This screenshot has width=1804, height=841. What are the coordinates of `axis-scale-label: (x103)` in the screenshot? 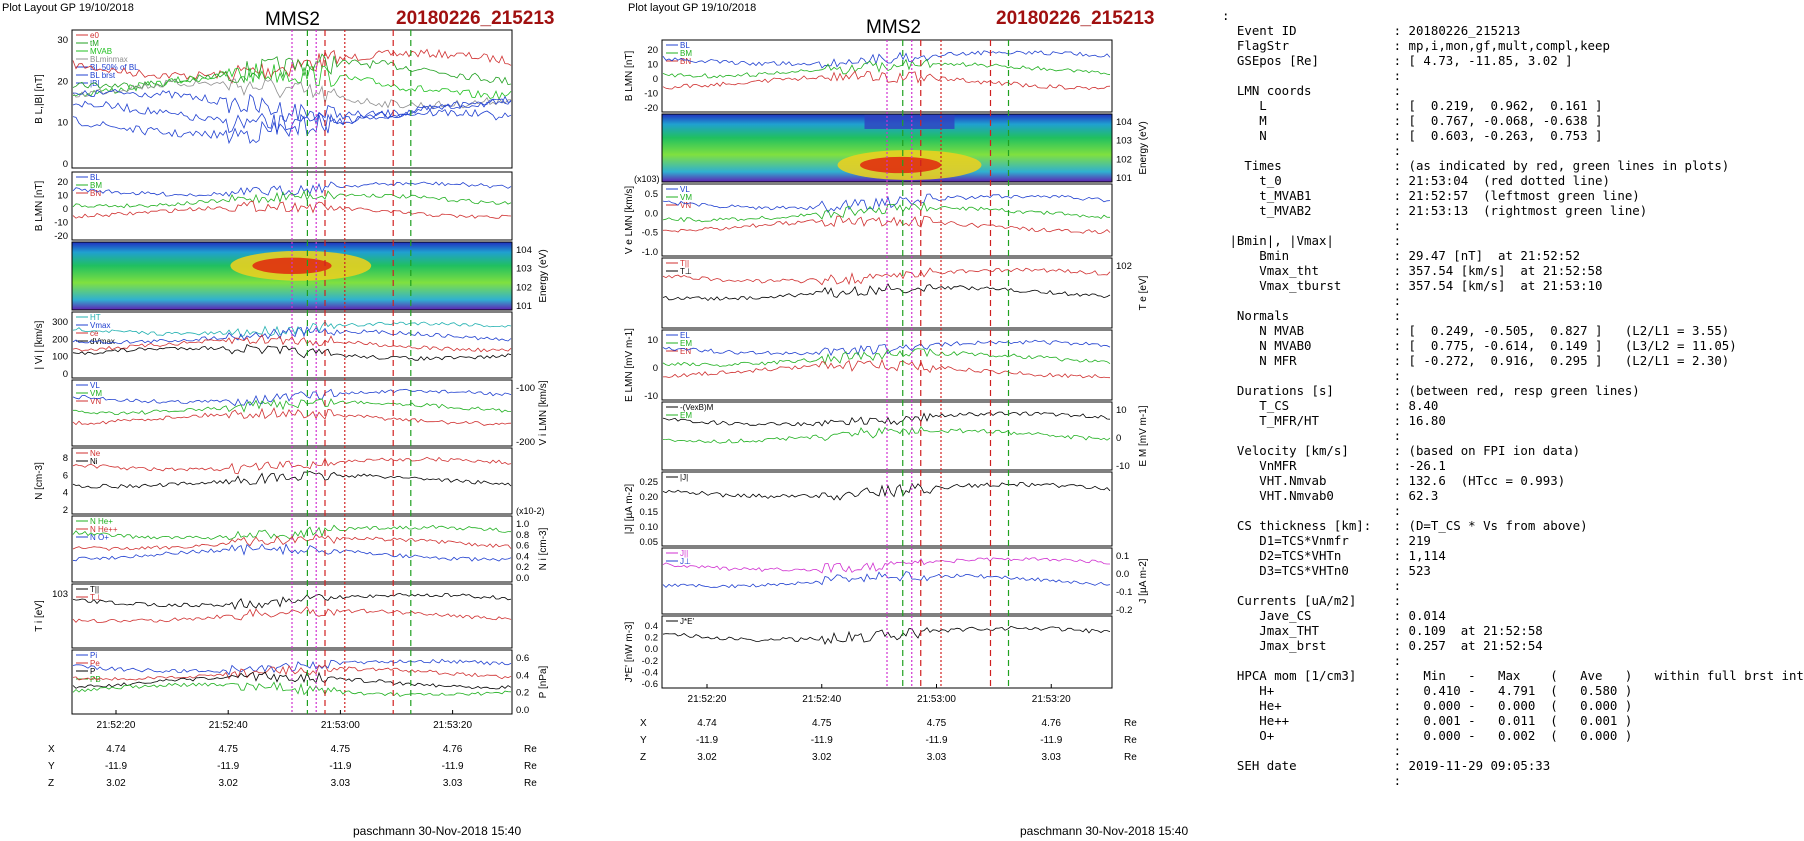 It's located at (647, 179).